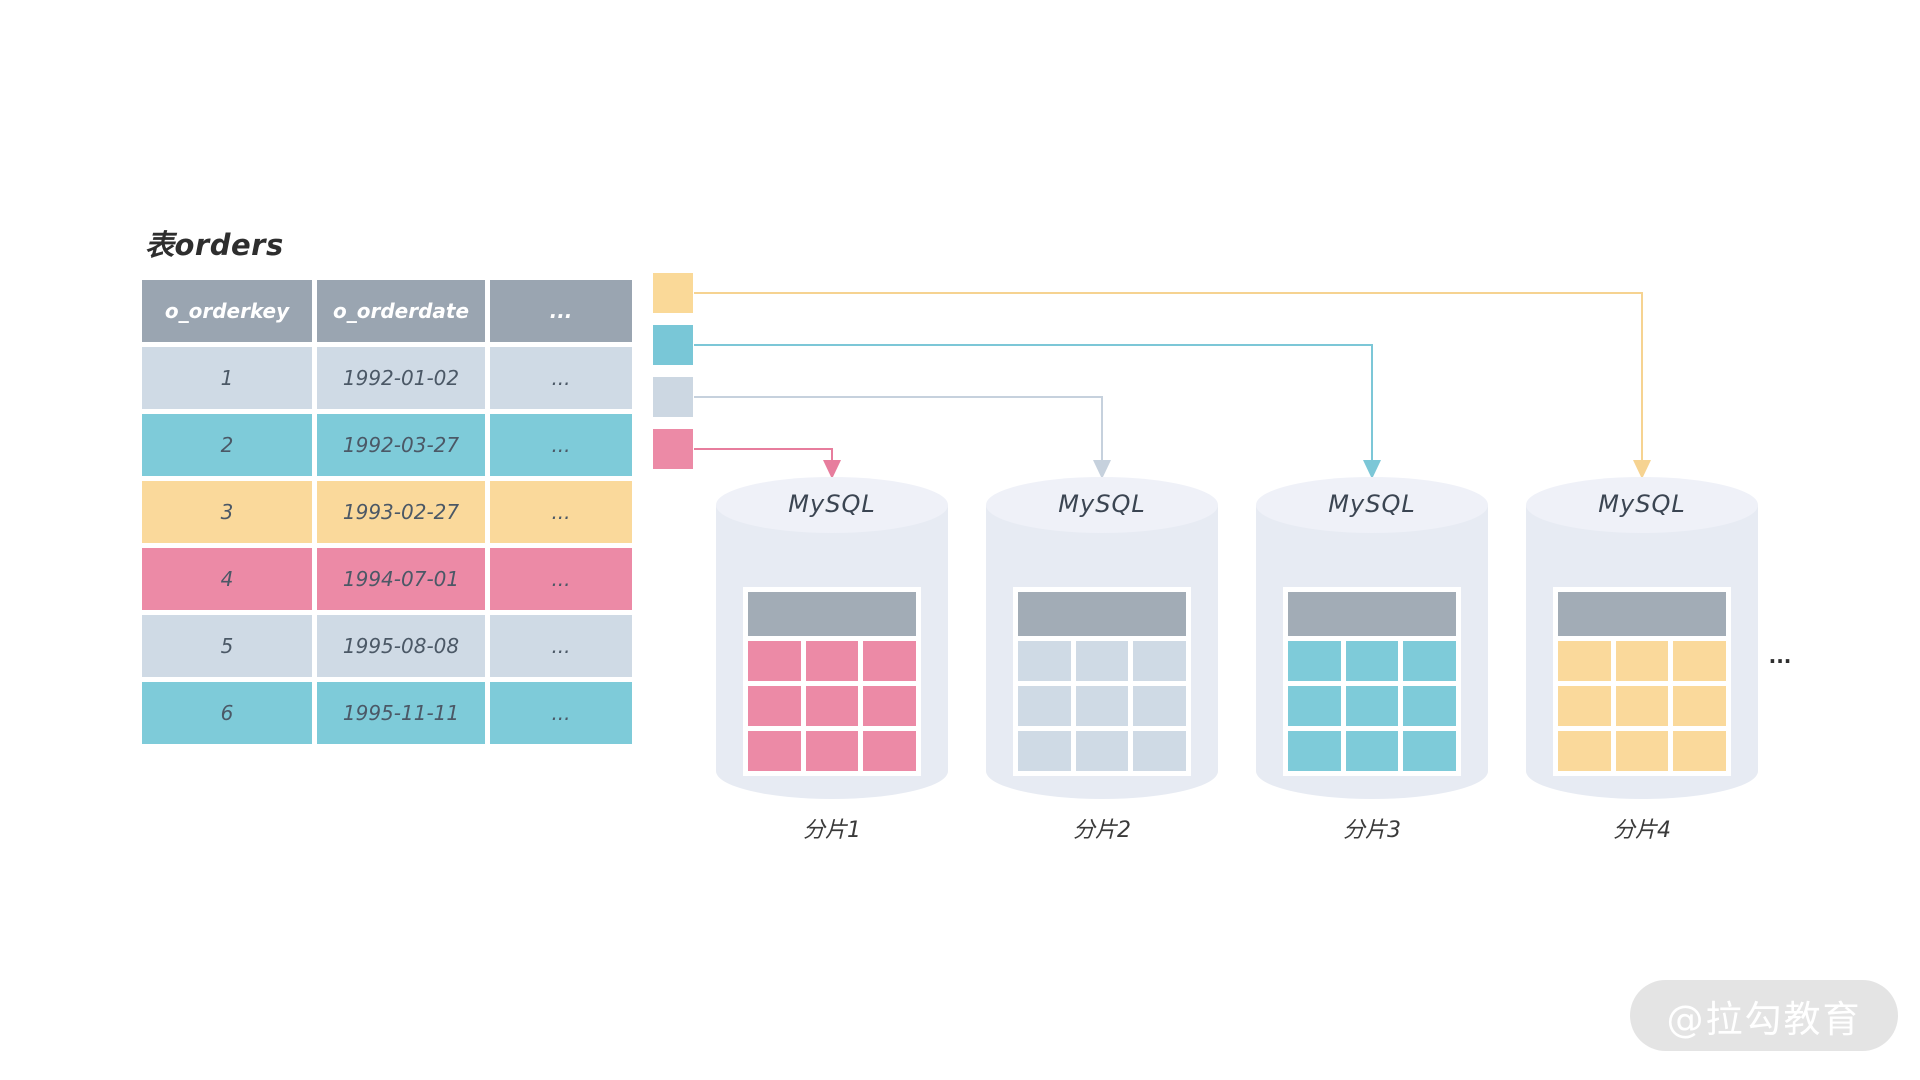  Describe the element at coordinates (401, 713) in the screenshot. I see `row6-orderdate-cell: 1995-11-11` at that location.